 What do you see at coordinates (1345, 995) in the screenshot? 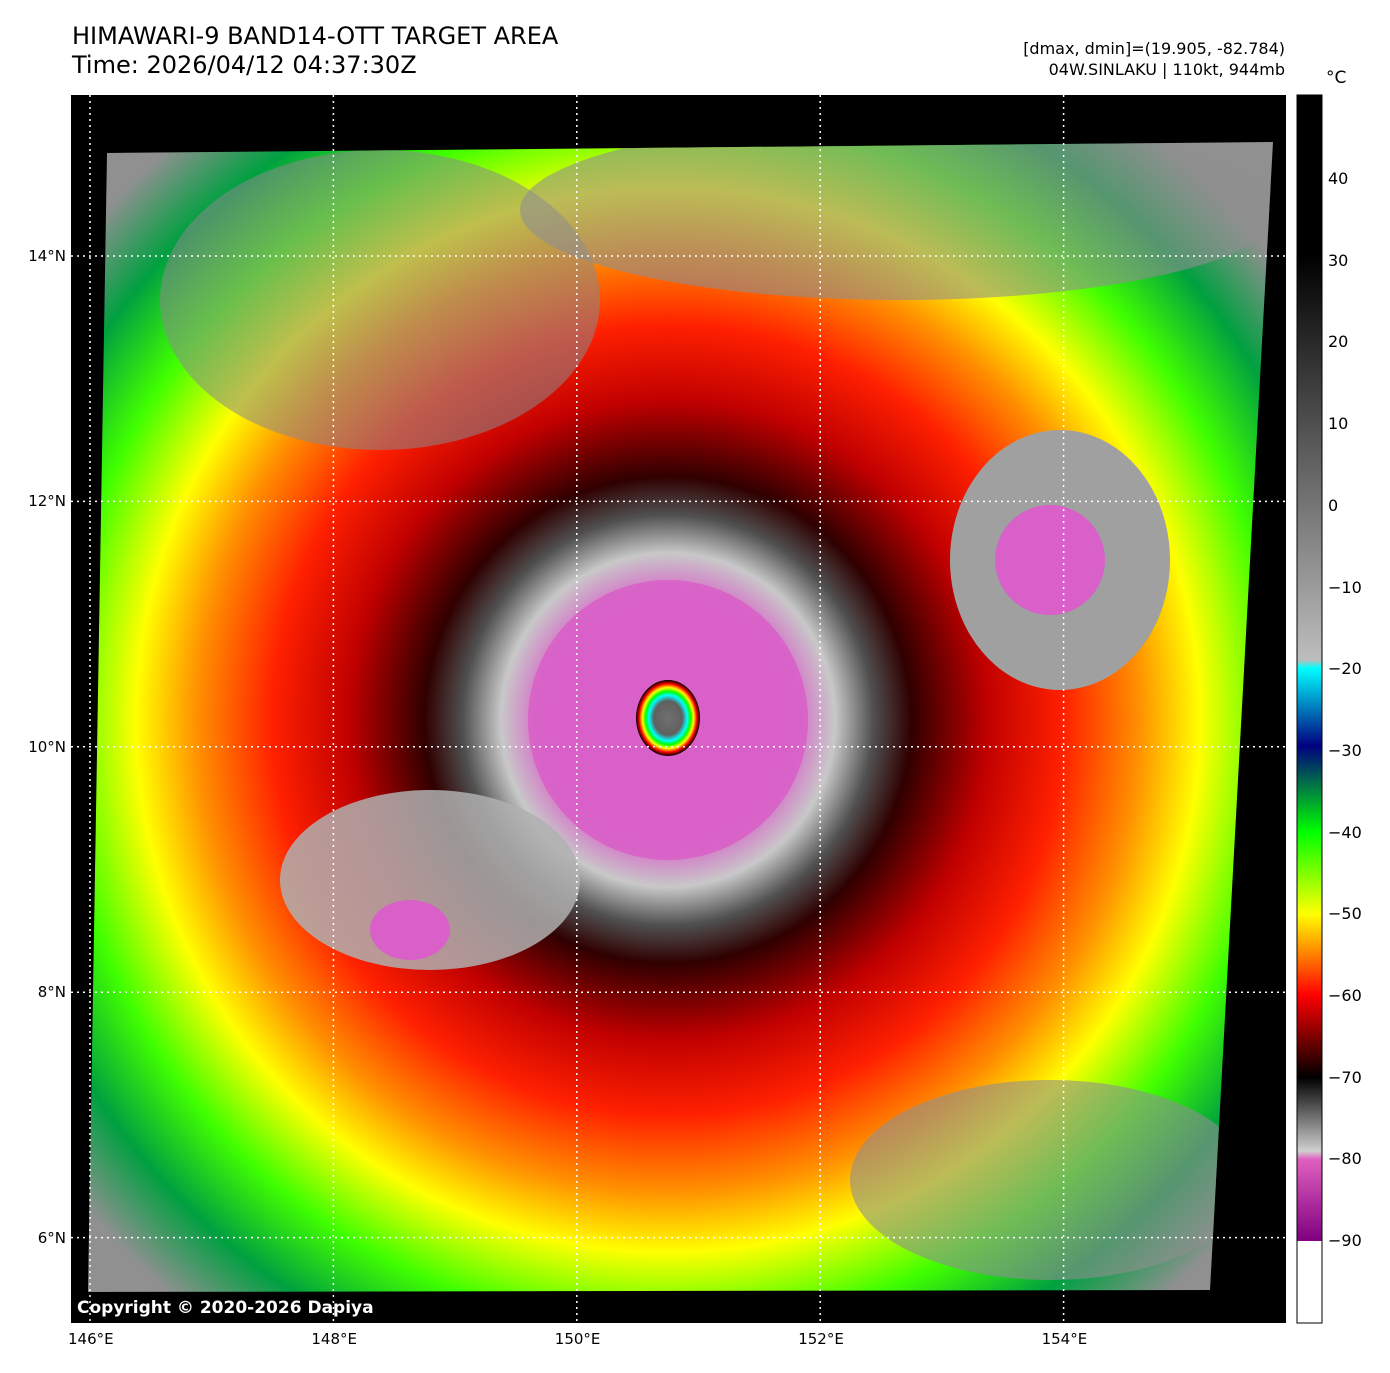
I see `colorbar-tick-label: −60` at bounding box center [1345, 995].